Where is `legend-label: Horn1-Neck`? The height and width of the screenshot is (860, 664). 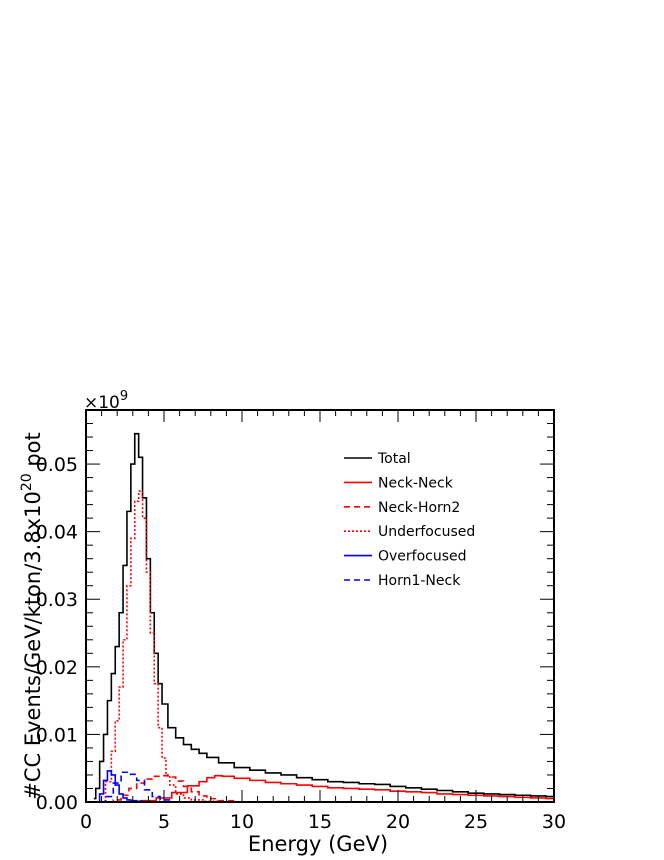 legend-label: Horn1-Neck is located at coordinates (419, 581).